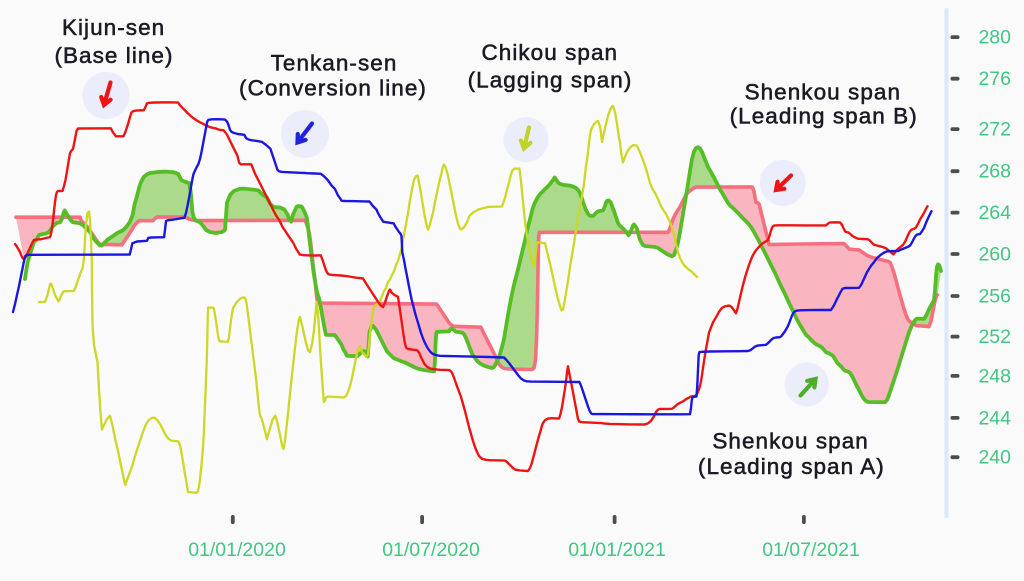 Image resolution: width=1024 pixels, height=581 pixels. Describe the element at coordinates (791, 466) in the screenshot. I see `svg-text: (Leading span A)` at that location.